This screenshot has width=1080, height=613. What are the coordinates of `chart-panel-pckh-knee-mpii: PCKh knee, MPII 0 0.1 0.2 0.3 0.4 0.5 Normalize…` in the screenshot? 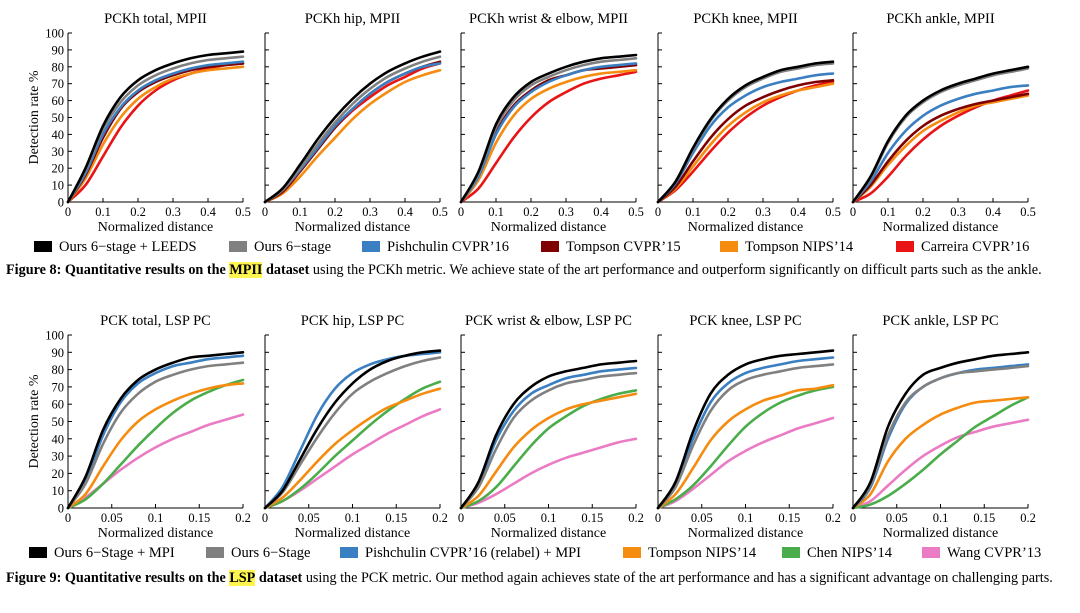 It's located at (748, 123).